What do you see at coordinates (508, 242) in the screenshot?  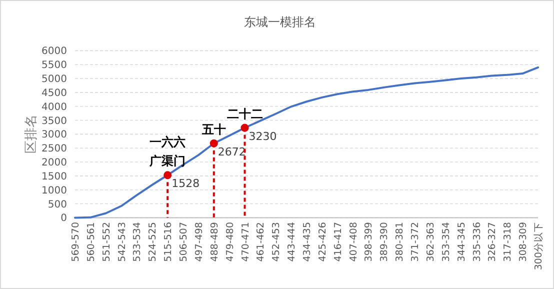 I see `x-tick-label: 317-318` at bounding box center [508, 242].